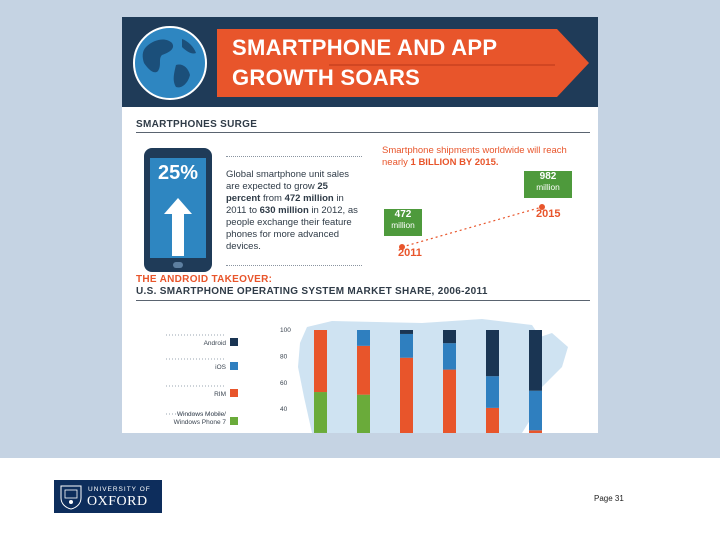 The height and width of the screenshot is (540, 720). I want to click on legend-item: Windows Mobile/Windows Phone 7, so click(202, 418).